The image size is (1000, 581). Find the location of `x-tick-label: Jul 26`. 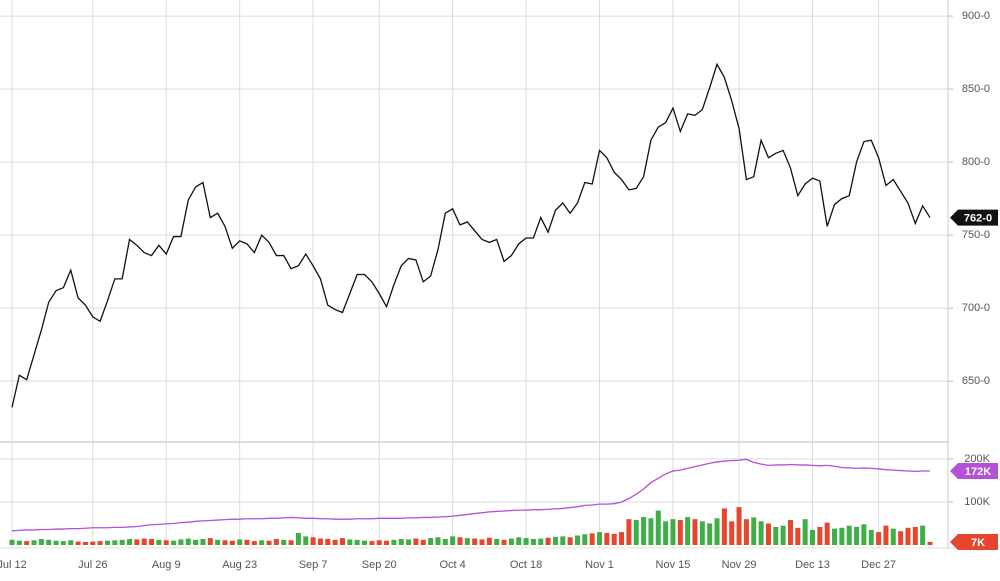

x-tick-label: Jul 26 is located at coordinates (92, 565).